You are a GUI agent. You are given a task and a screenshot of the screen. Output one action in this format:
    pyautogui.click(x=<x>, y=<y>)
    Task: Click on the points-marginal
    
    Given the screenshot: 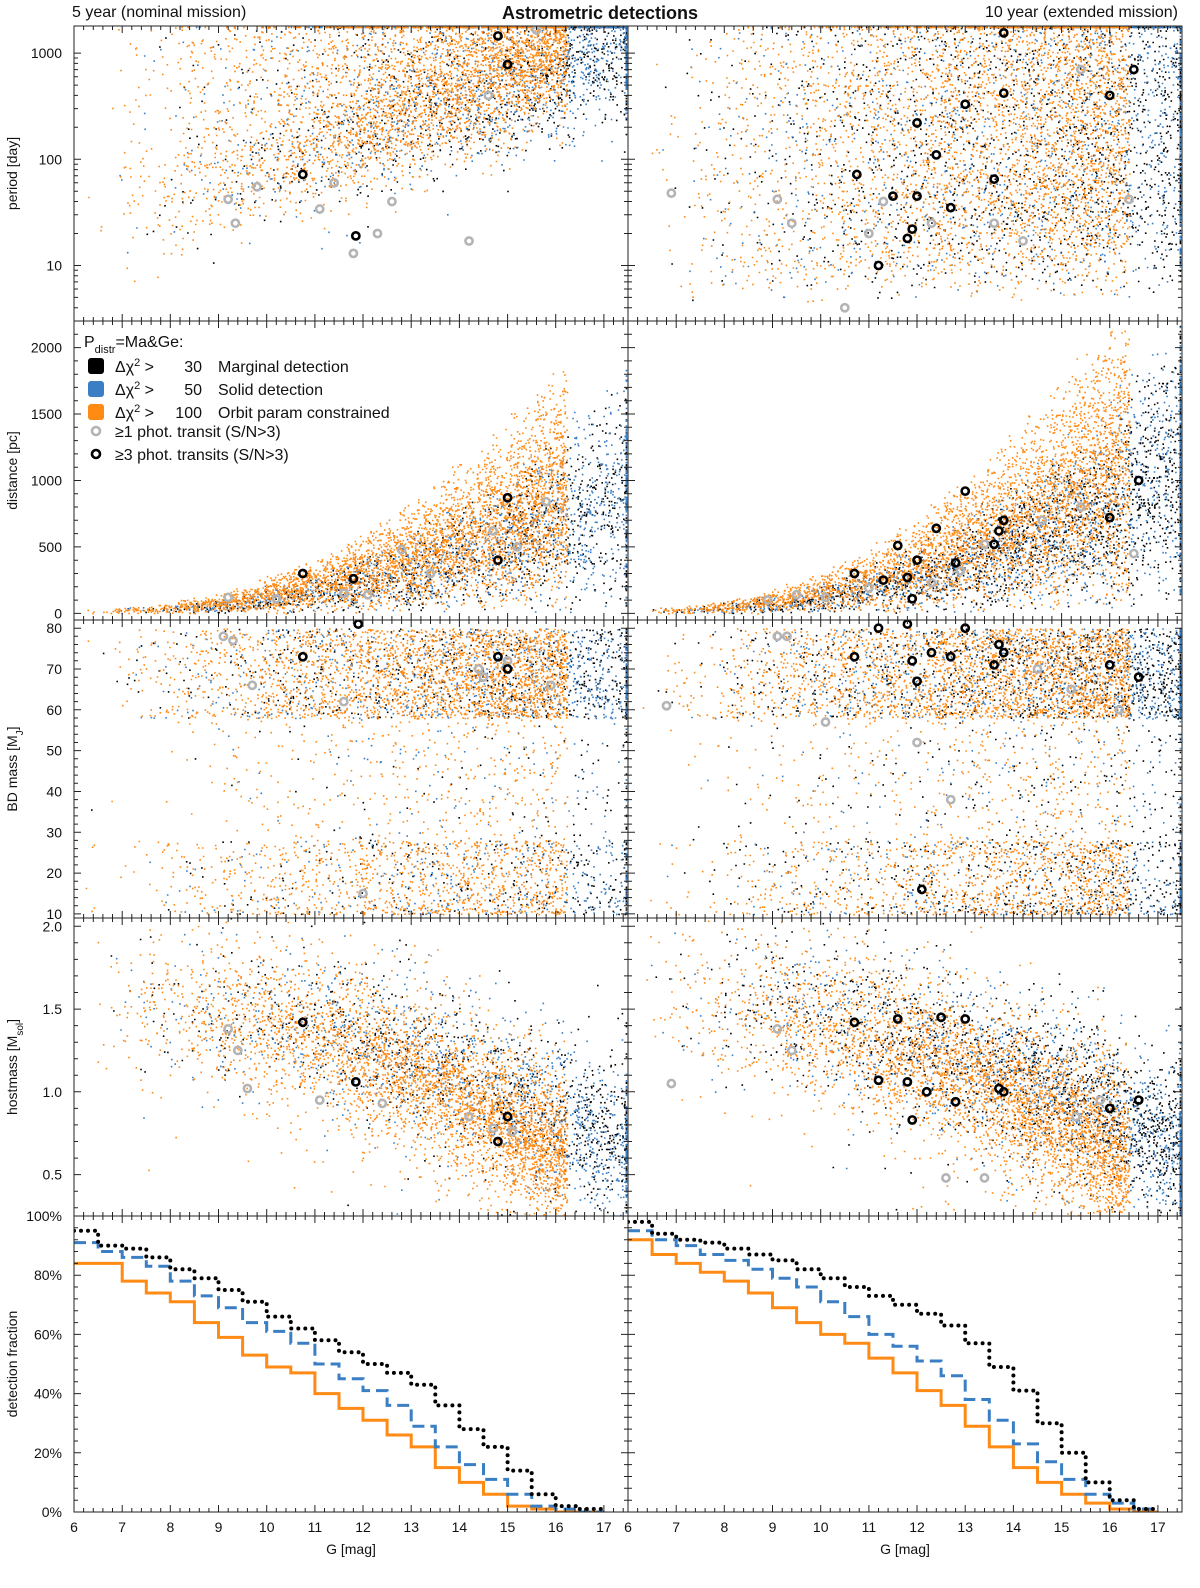 What is the action you would take?
    pyautogui.click(x=377, y=497)
    